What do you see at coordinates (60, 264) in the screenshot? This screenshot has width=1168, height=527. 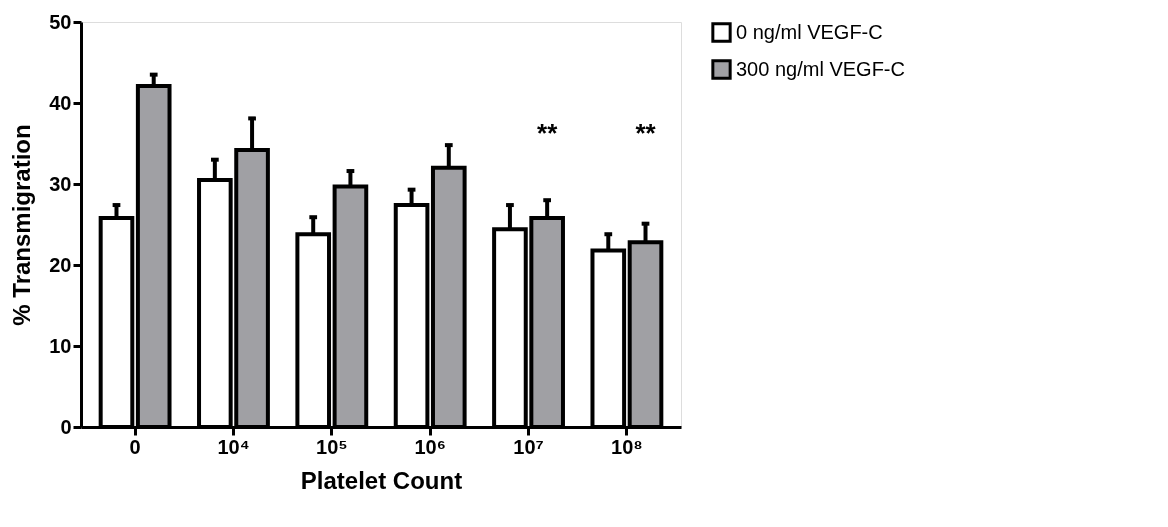 I see `y-tick-label: 20` at bounding box center [60, 264].